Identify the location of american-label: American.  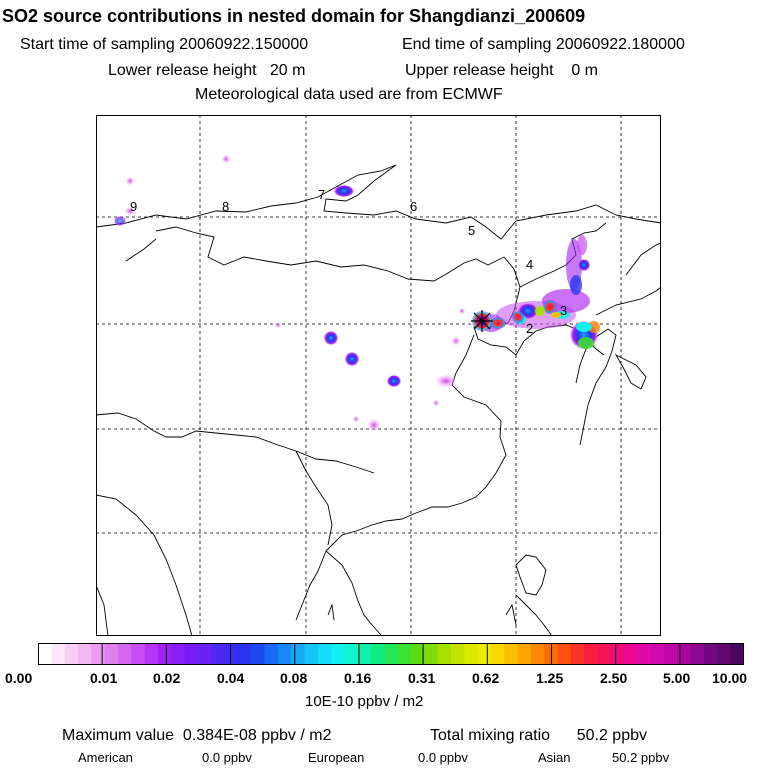
(105, 757).